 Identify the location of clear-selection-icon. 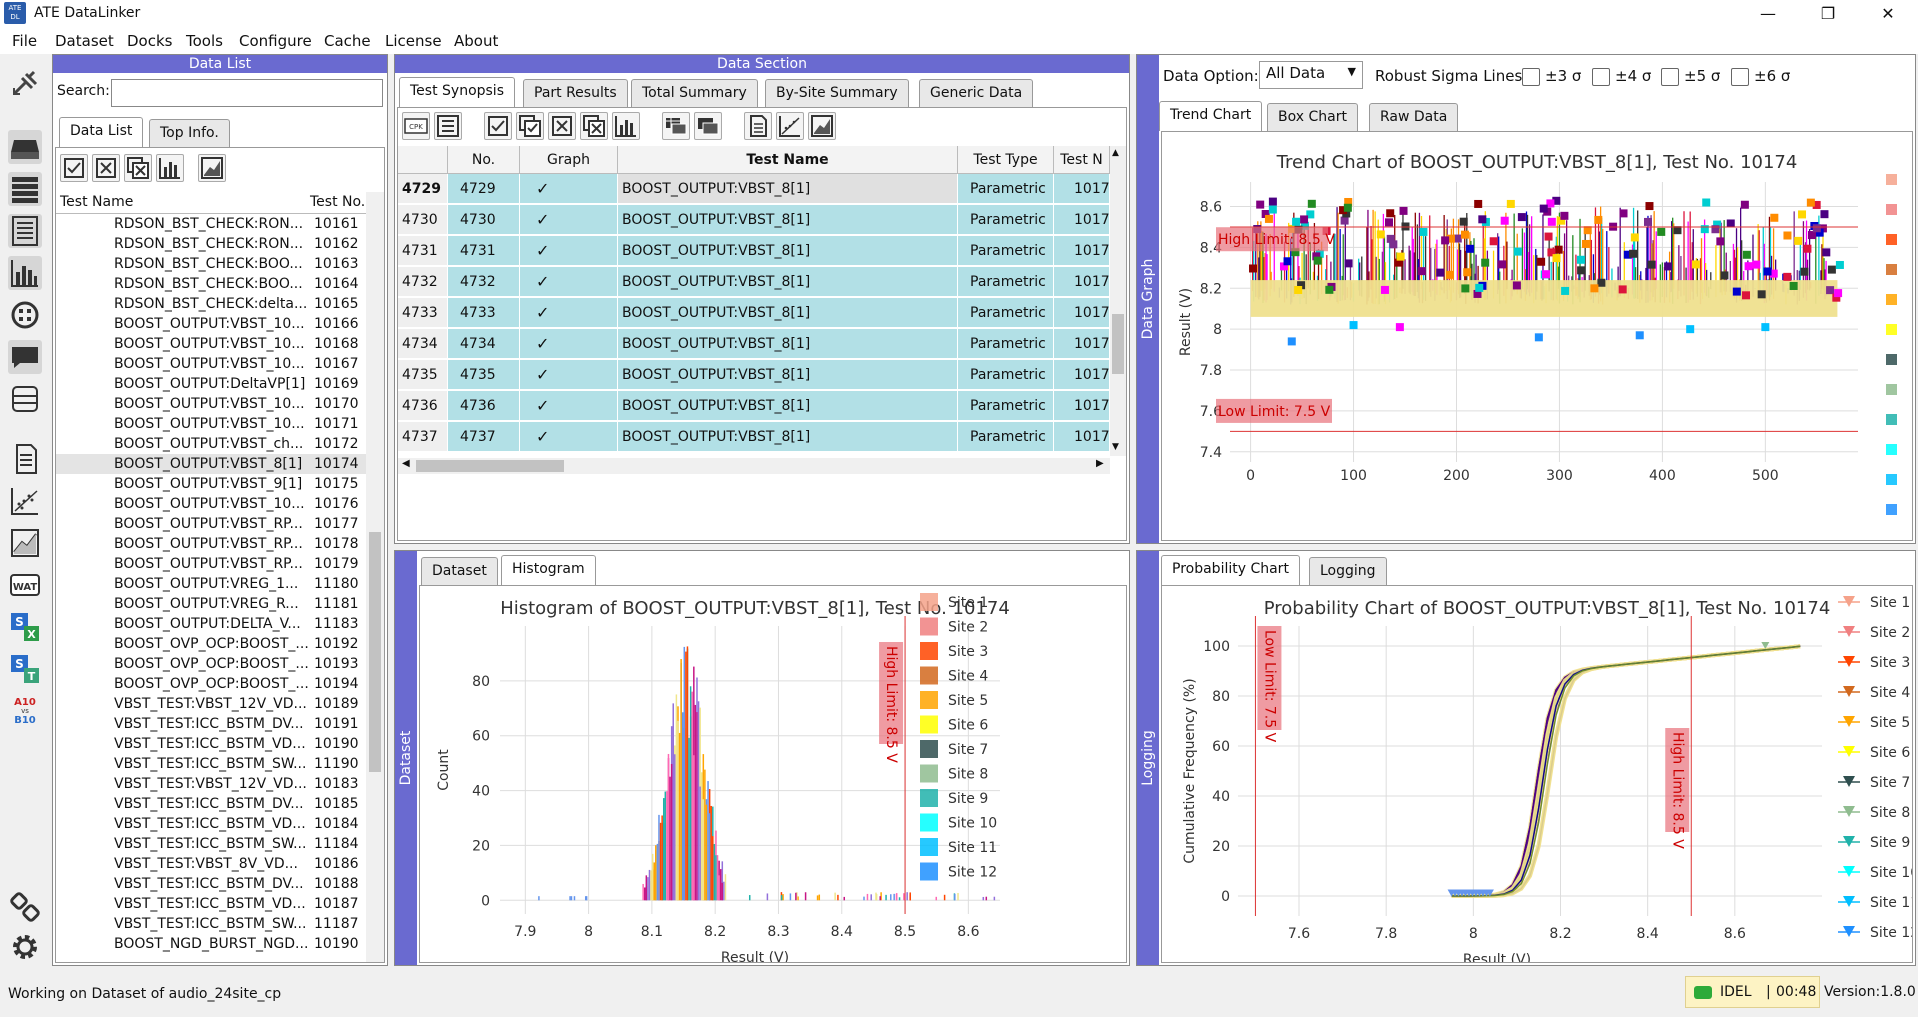
(138, 168).